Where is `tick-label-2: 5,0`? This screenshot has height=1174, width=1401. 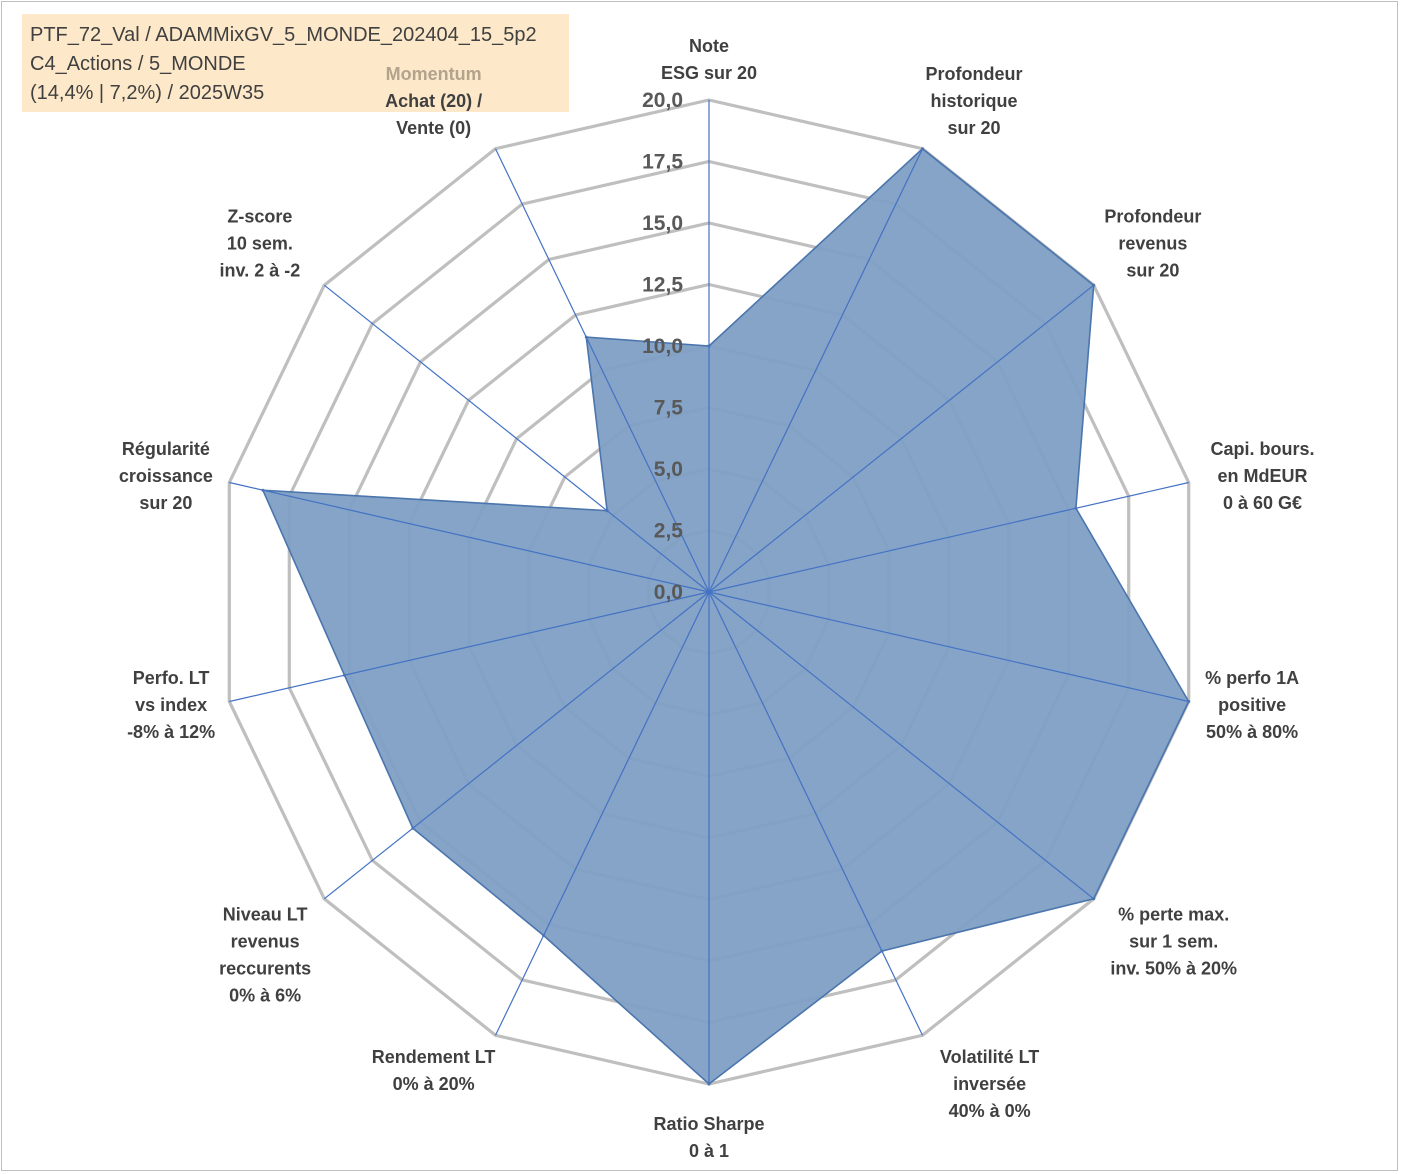
tick-label-2: 5,0 is located at coordinates (668, 469).